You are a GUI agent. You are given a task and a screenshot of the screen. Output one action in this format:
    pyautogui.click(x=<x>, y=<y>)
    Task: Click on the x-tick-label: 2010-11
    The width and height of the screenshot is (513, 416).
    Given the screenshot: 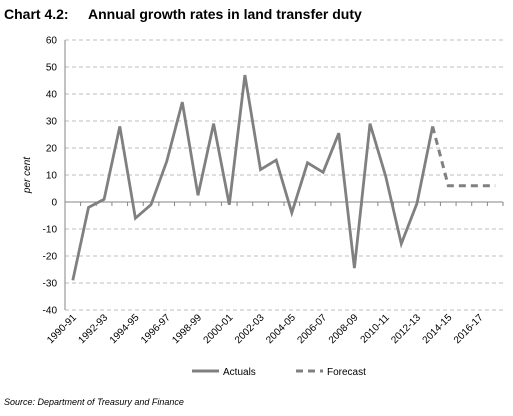 What is the action you would take?
    pyautogui.click(x=376, y=329)
    